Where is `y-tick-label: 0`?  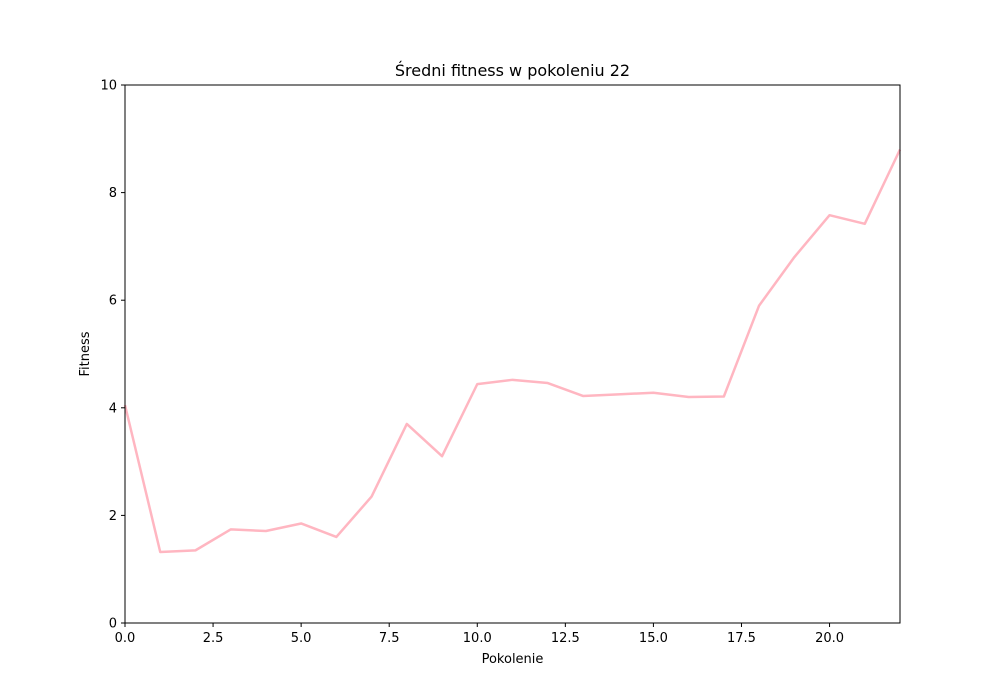
y-tick-label: 0 is located at coordinates (113, 624).